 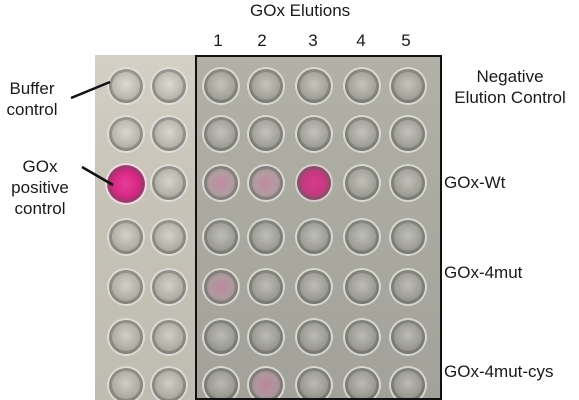 What do you see at coordinates (40, 166) in the screenshot?
I see `positive-label-line-1: GOx` at bounding box center [40, 166].